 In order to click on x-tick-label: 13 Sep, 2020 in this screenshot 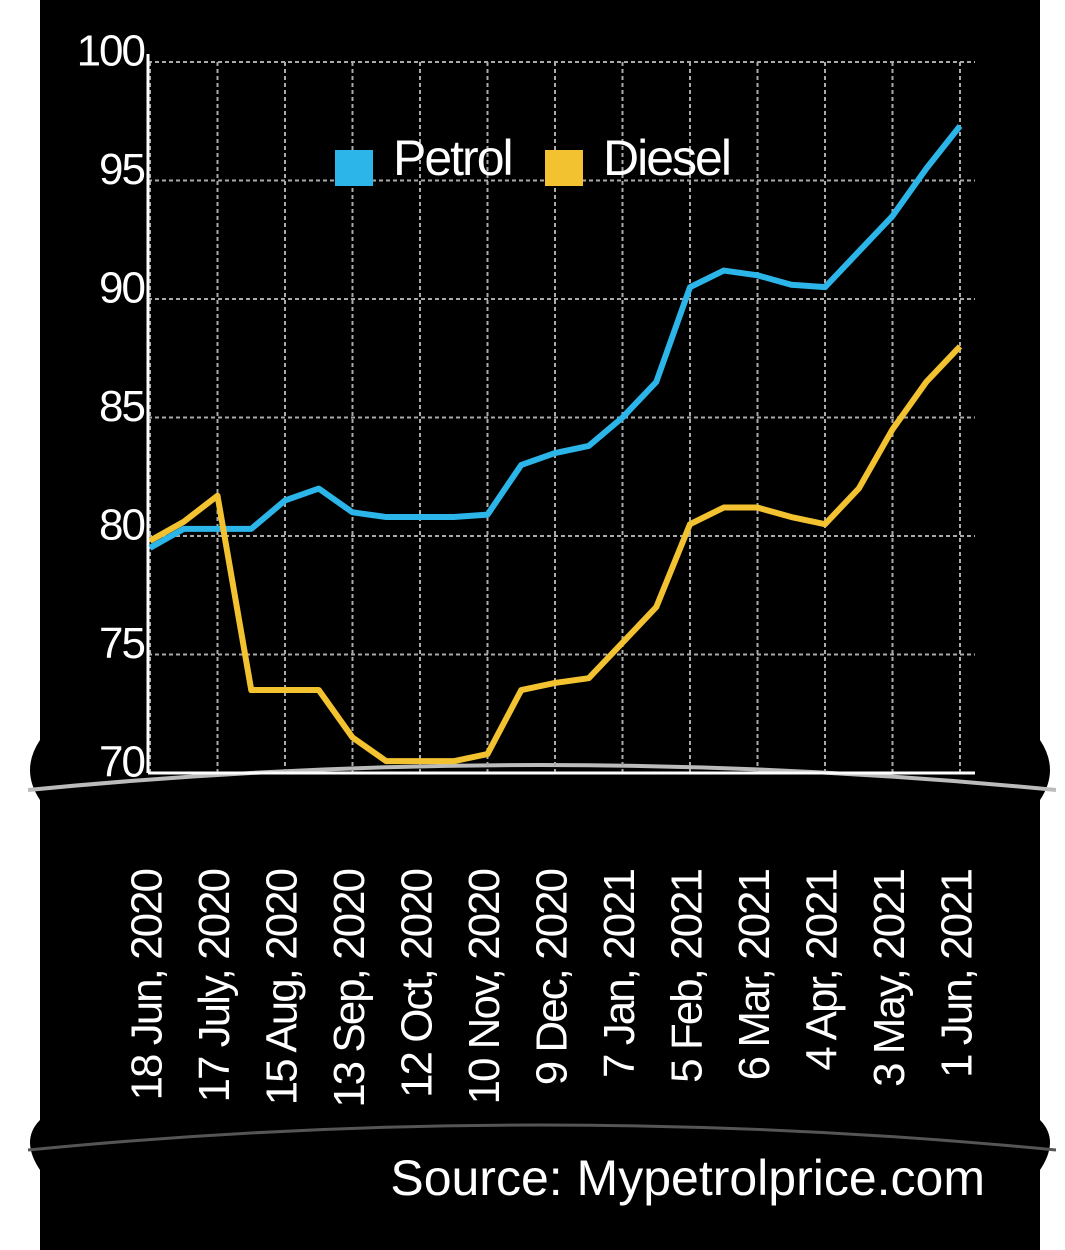, I will do `click(349, 988)`.